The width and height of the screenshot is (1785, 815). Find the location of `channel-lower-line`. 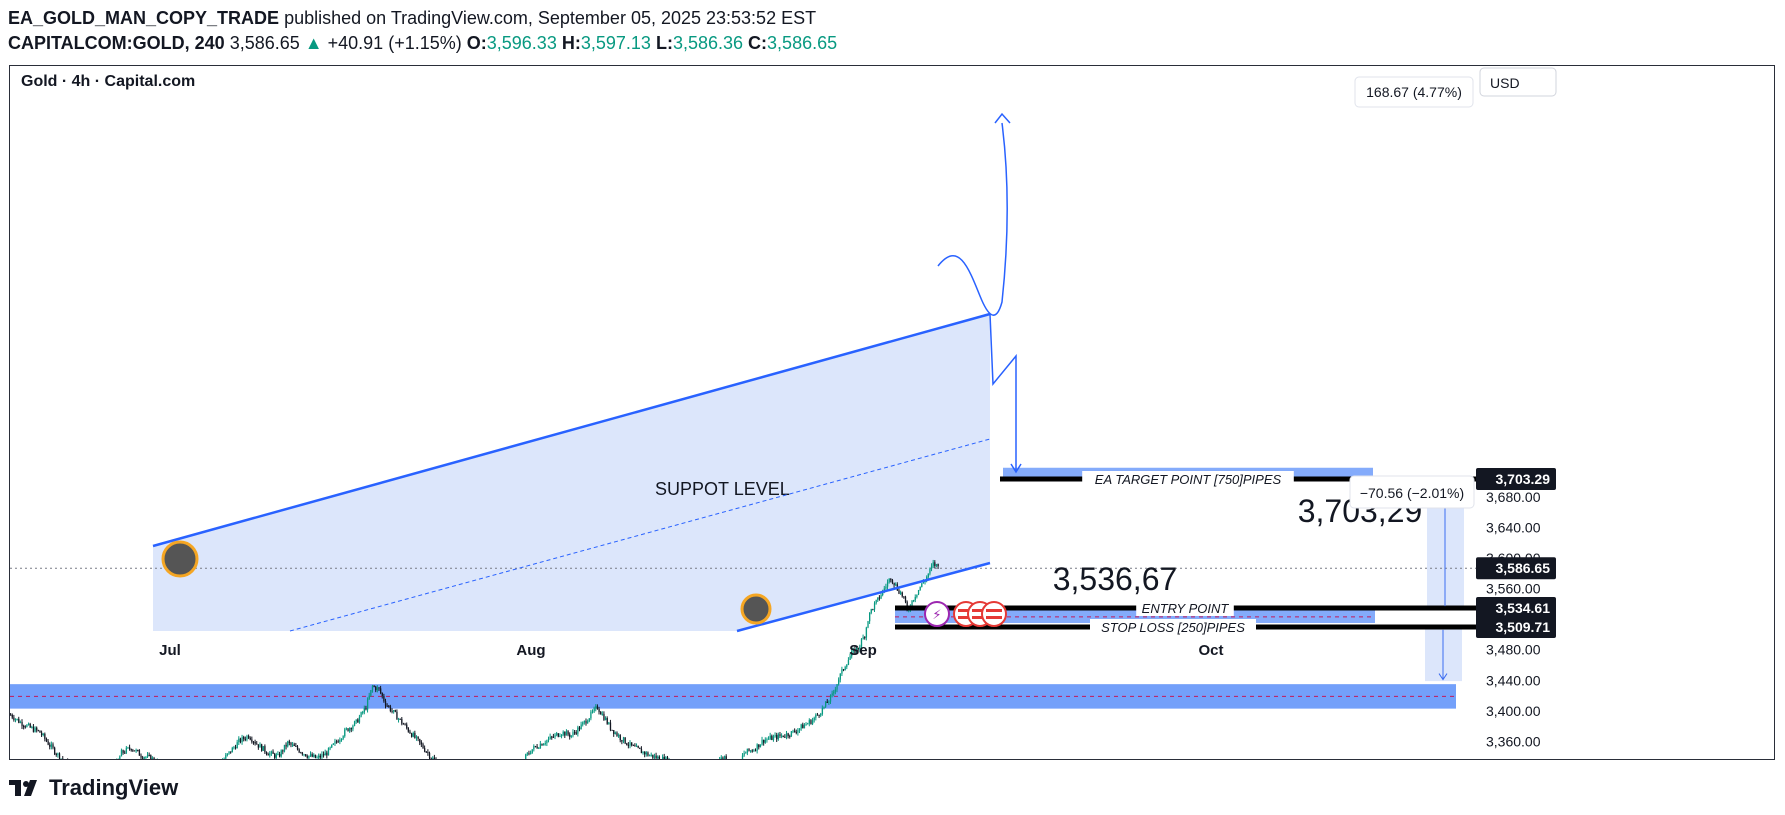

channel-lower-line is located at coordinates (863, 597).